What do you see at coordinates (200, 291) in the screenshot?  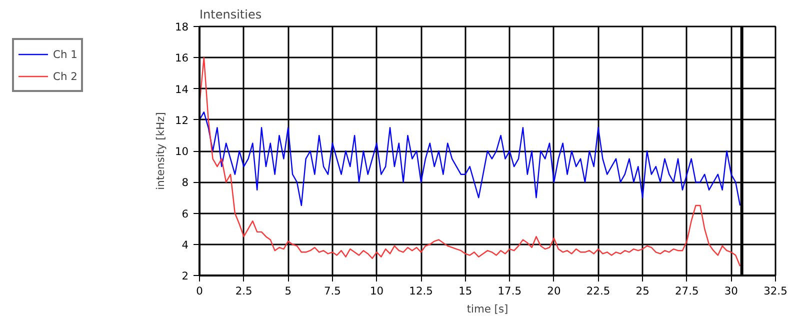 I see `x-tick-label: 0` at bounding box center [200, 291].